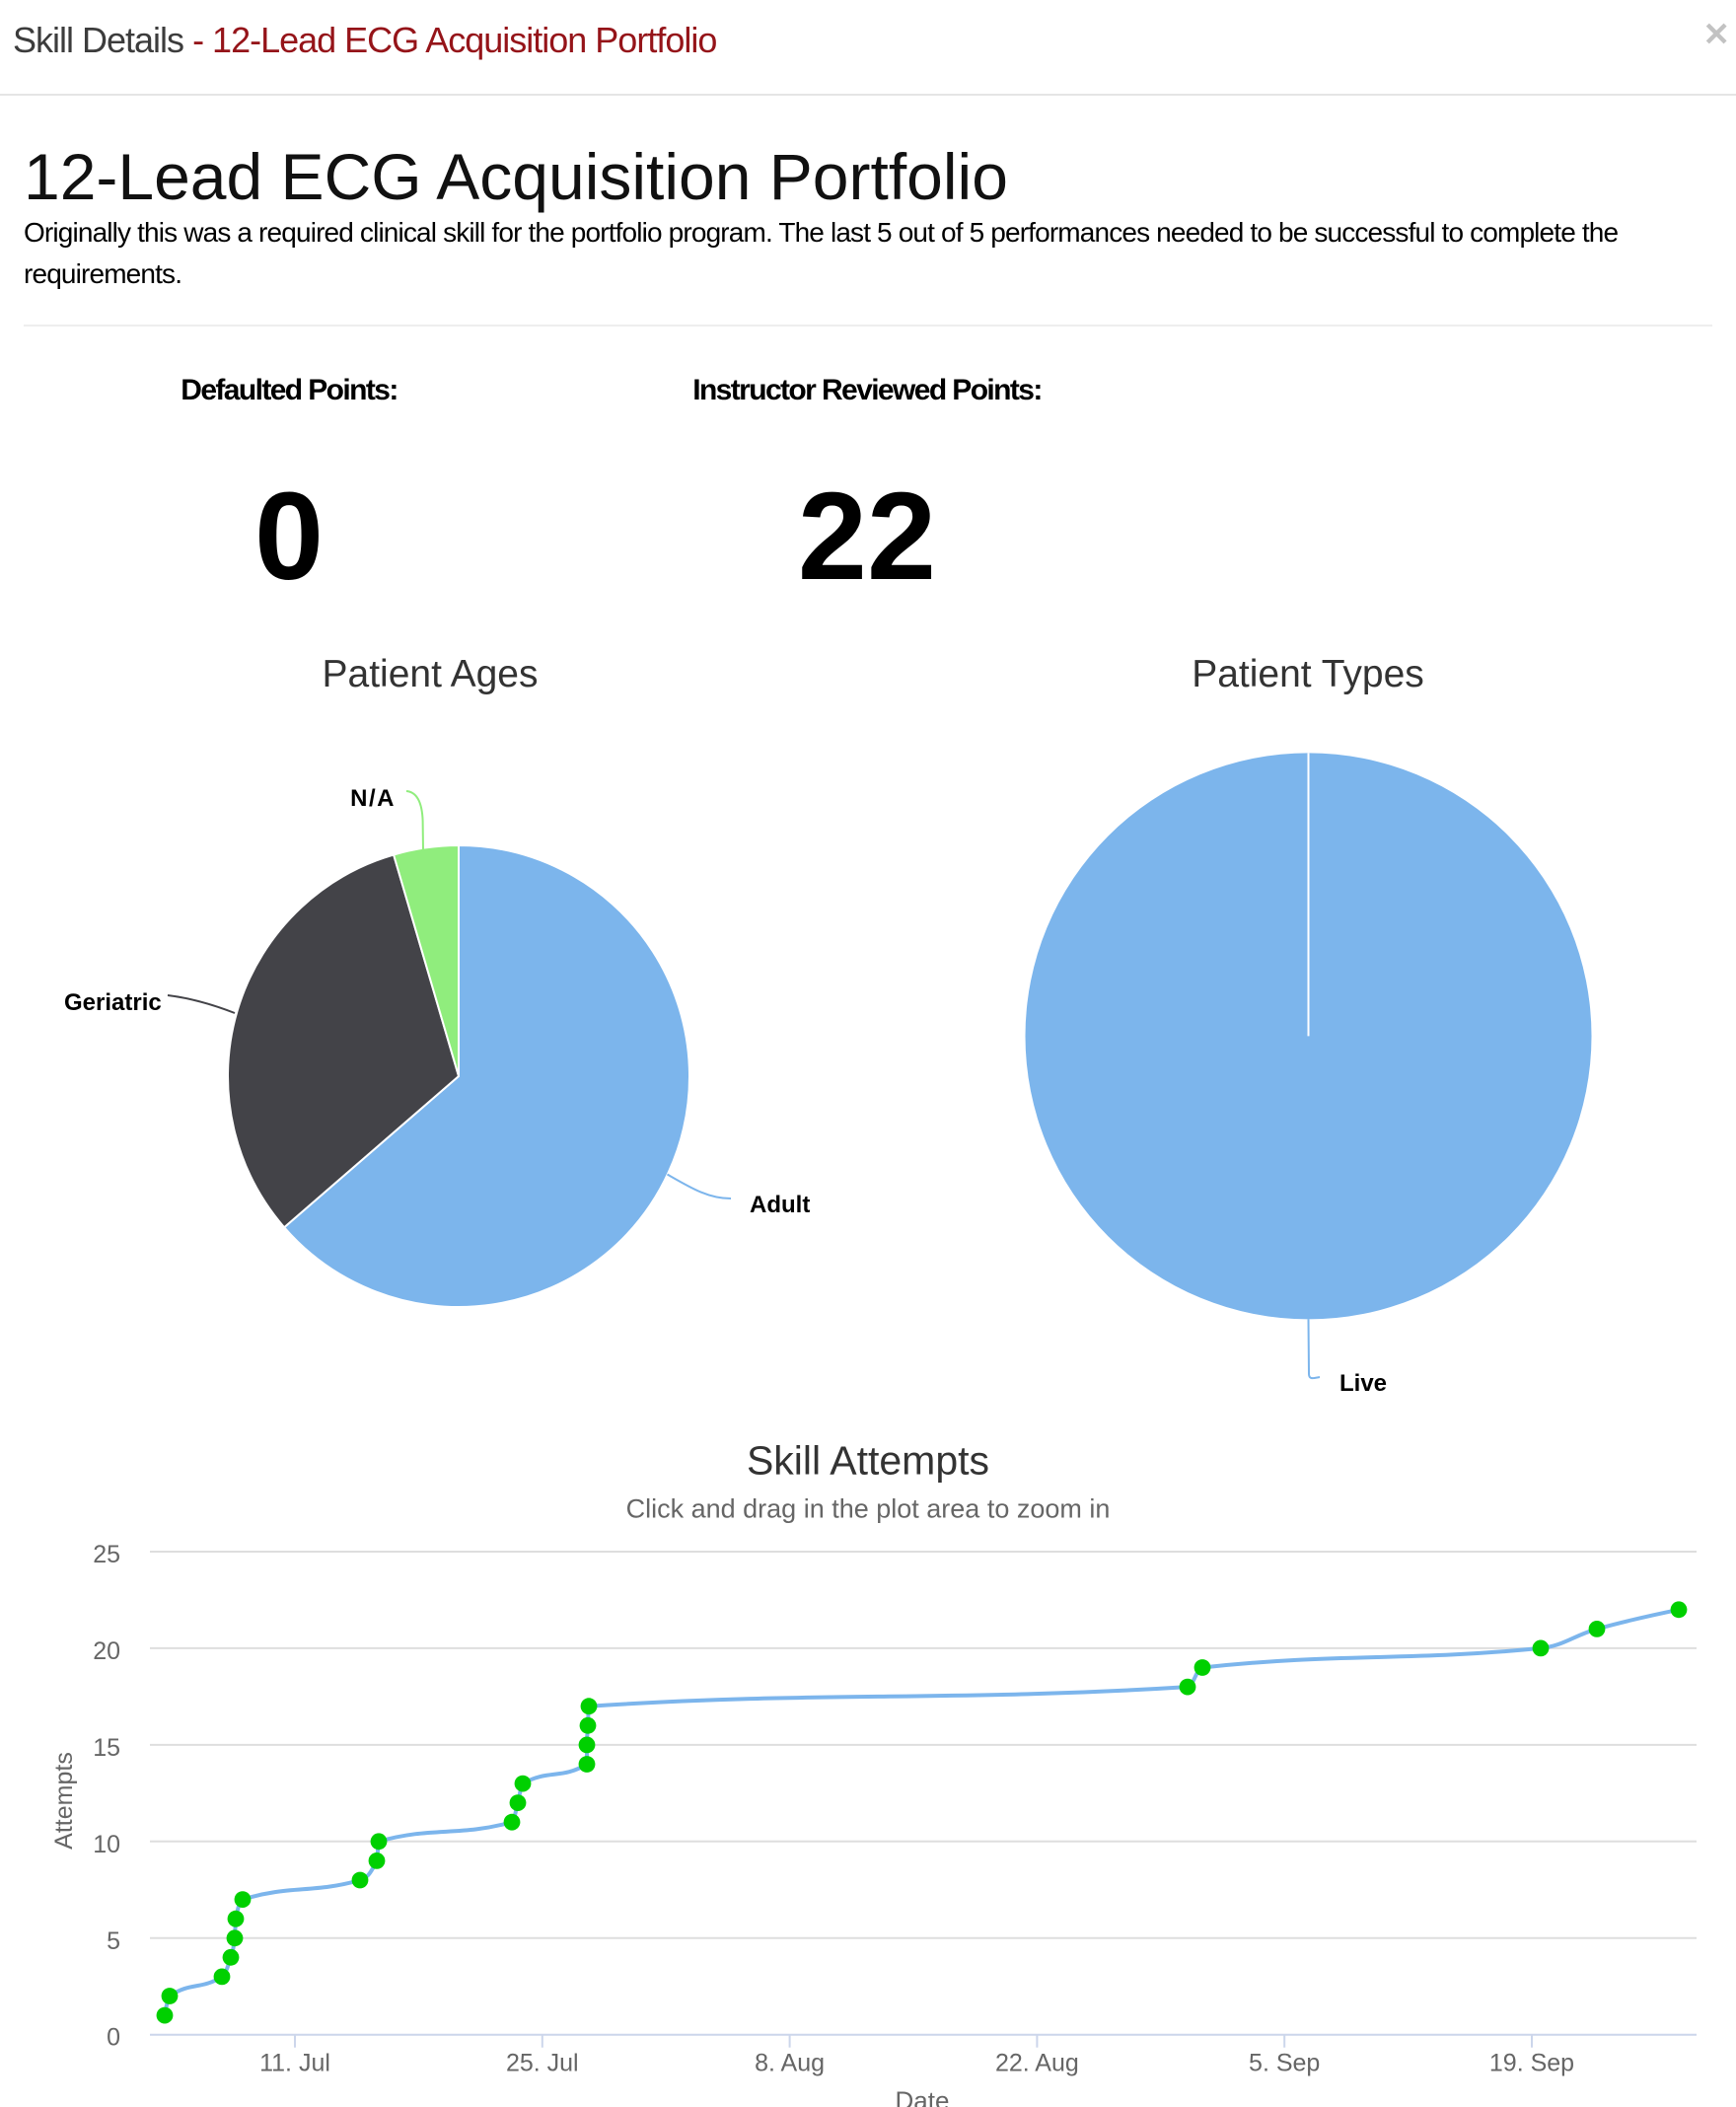 Image resolution: width=1736 pixels, height=2107 pixels. Describe the element at coordinates (1363, 1383) in the screenshot. I see `svg-text: Live` at that location.